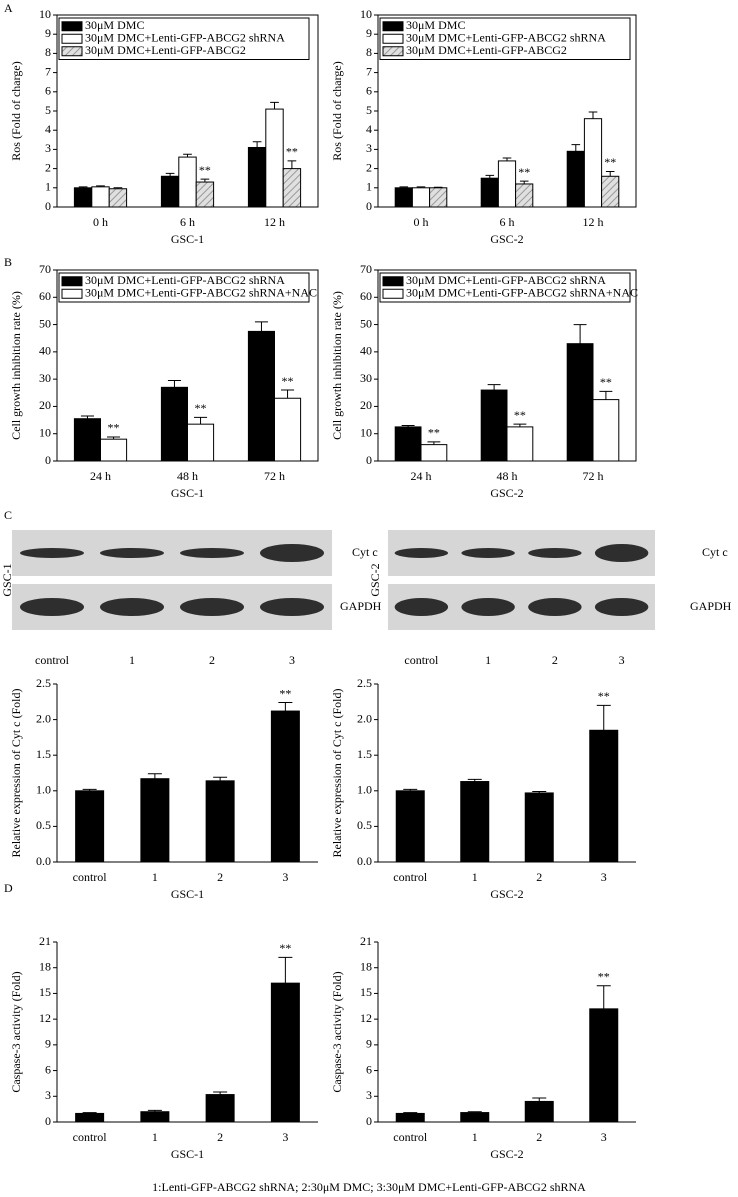 This screenshot has width=738, height=1197. I want to click on y-tick-label: 10, so click(366, 432).